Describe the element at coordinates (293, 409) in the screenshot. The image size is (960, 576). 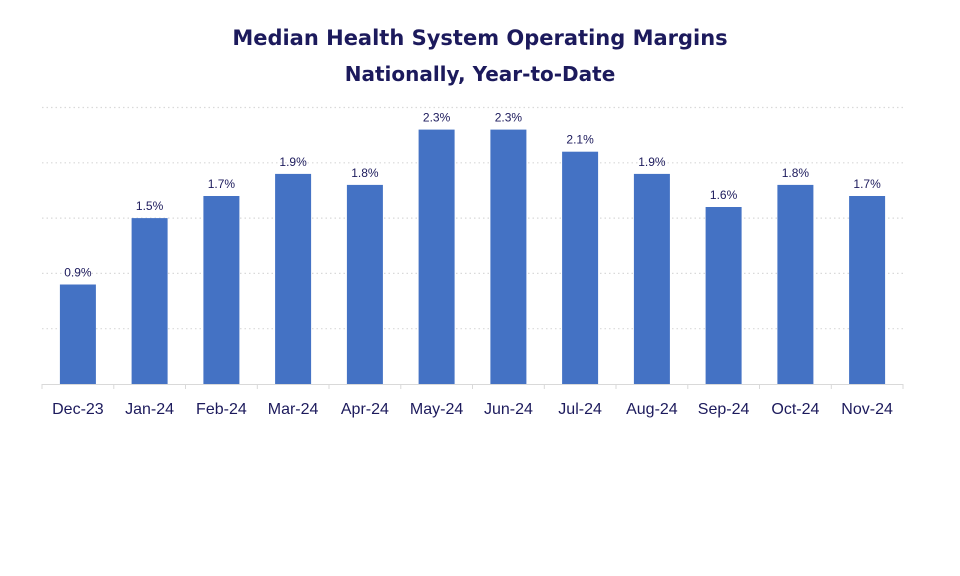
I see `x-tick-label: Mar-24` at that location.